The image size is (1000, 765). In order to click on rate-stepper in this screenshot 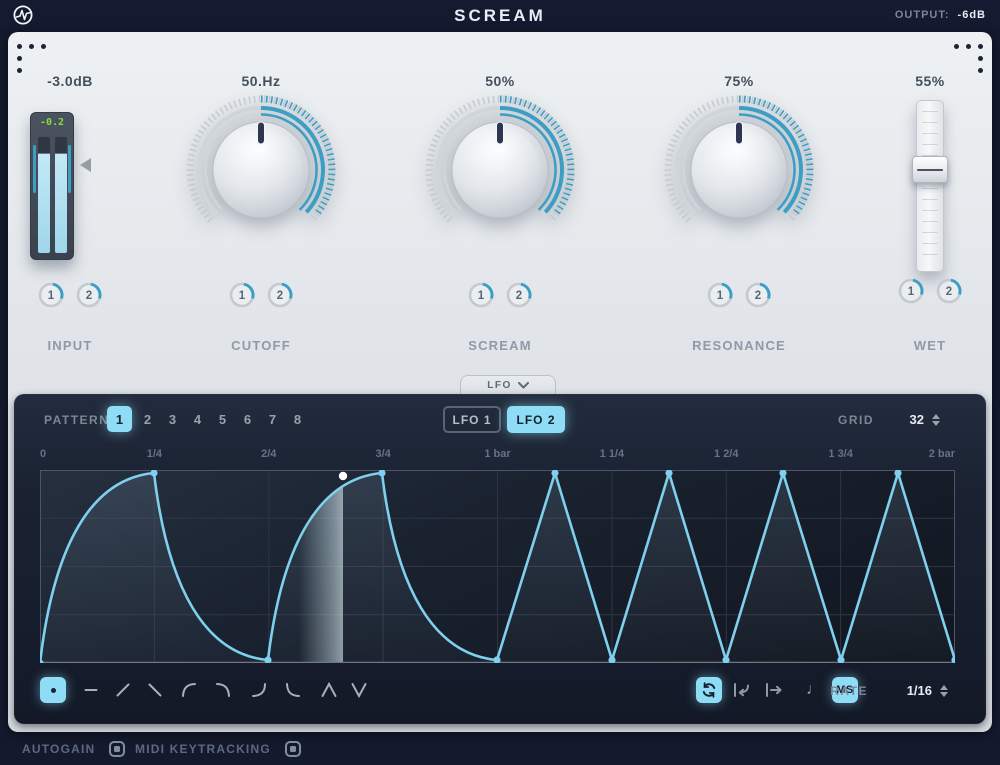, I will do `click(944, 691)`.